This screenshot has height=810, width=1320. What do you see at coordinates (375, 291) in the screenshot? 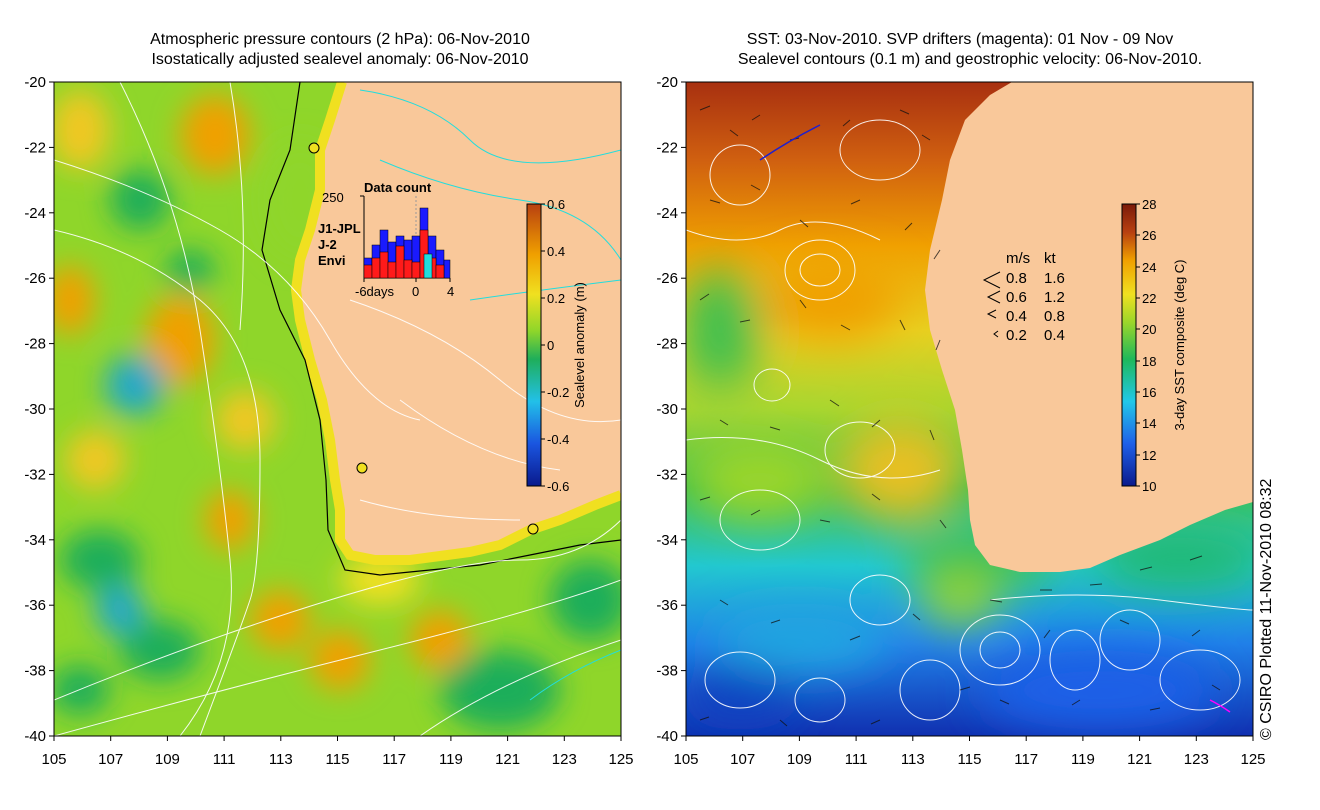
I see `inset-xlabel-start: -6days` at bounding box center [375, 291].